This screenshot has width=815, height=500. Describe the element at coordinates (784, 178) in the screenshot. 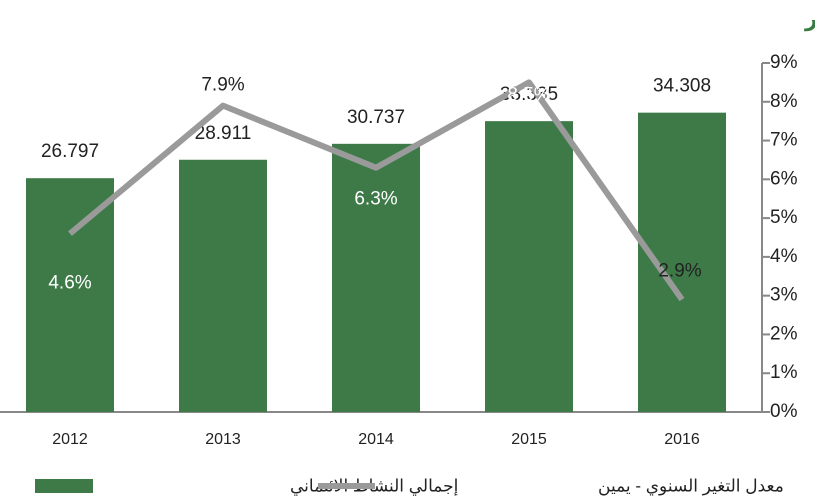

I see `y2-tick-label: 6%` at that location.